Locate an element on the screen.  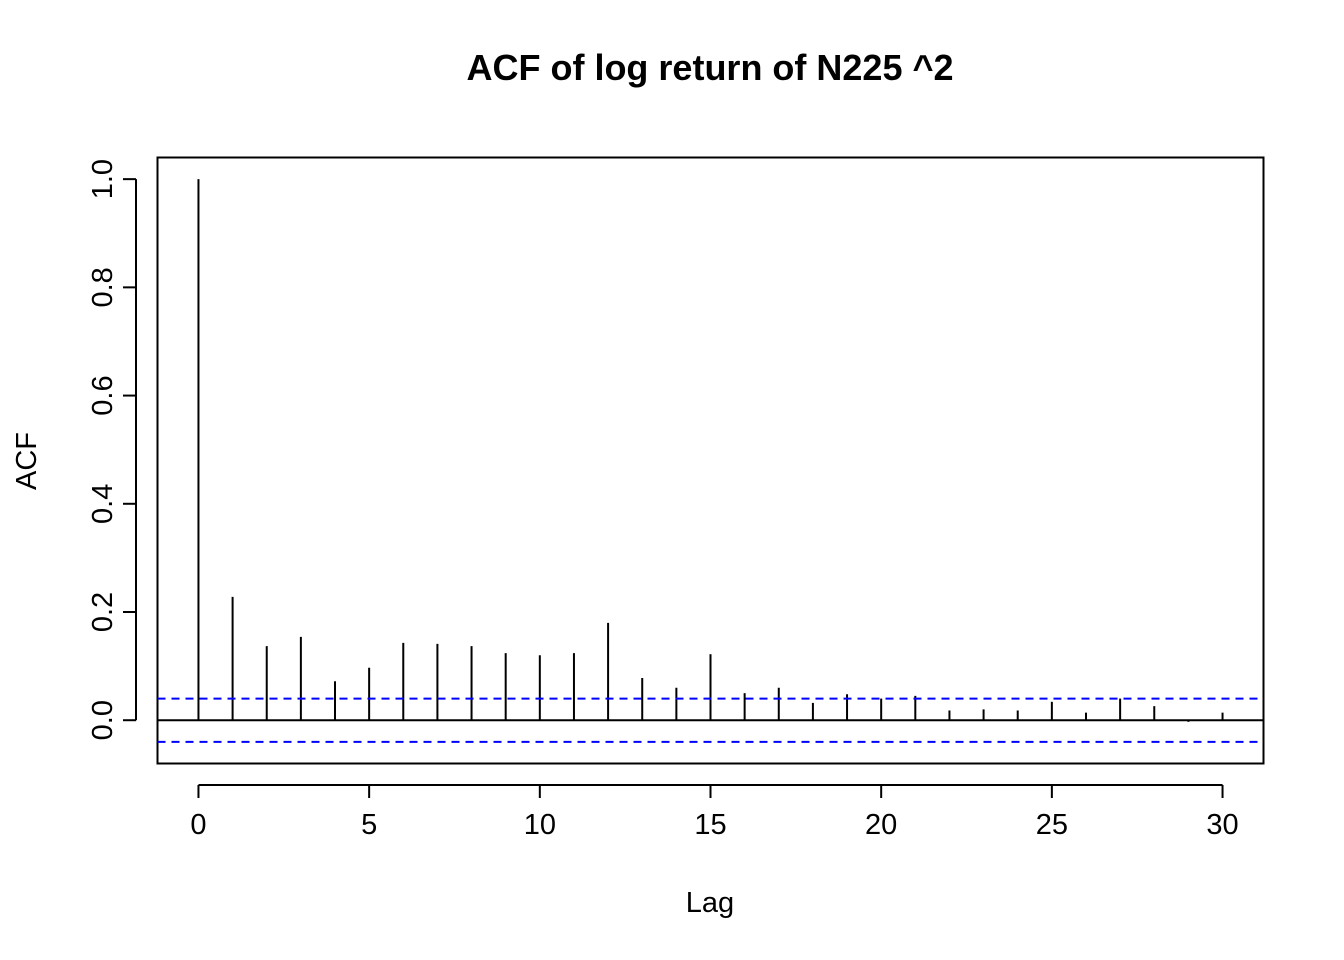
y-tick-label: 0.2 is located at coordinates (103, 612).